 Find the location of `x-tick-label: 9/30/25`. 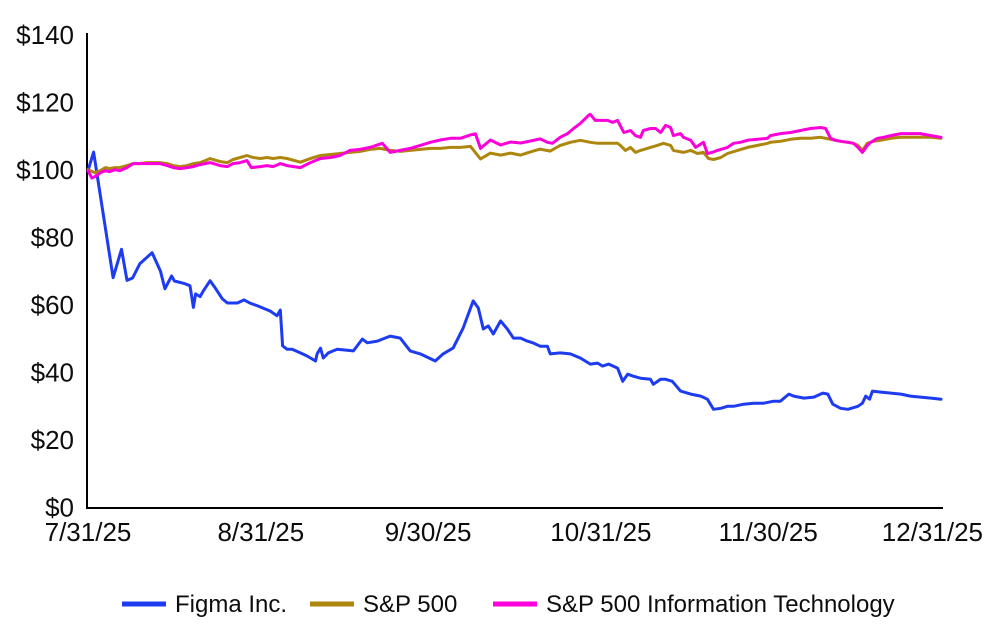

x-tick-label: 9/30/25 is located at coordinates (428, 532).